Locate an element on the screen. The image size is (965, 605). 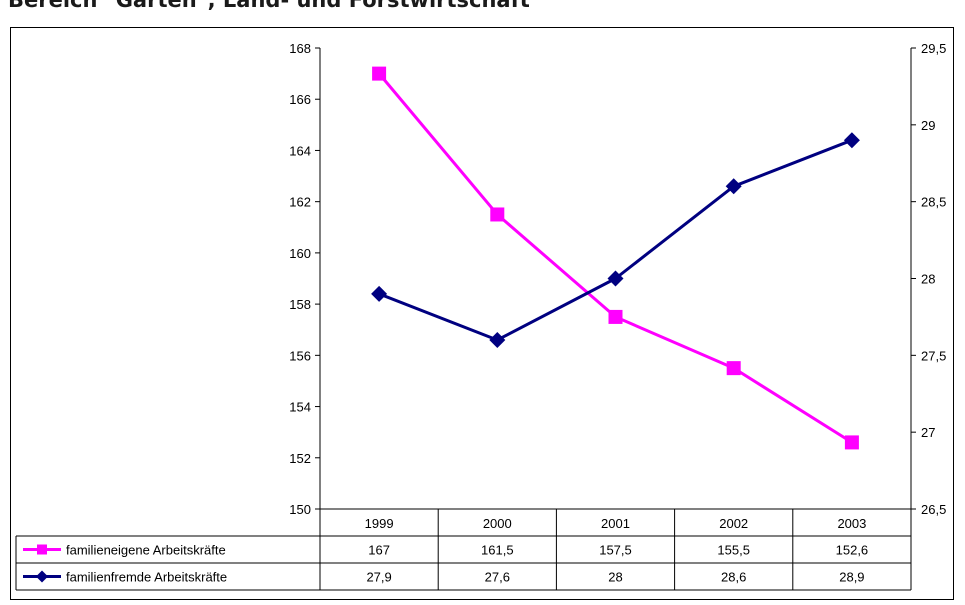
data-table-value: 28 is located at coordinates (615, 577).